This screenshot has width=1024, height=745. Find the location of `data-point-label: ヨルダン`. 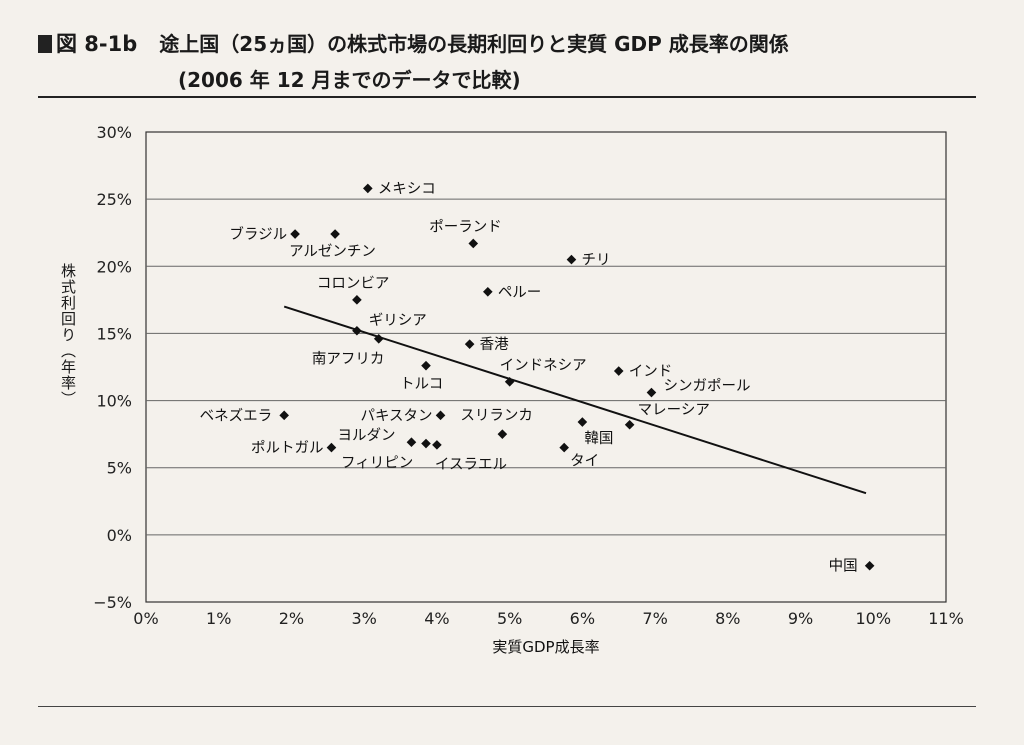

data-point-label: ヨルダン is located at coordinates (366, 435).